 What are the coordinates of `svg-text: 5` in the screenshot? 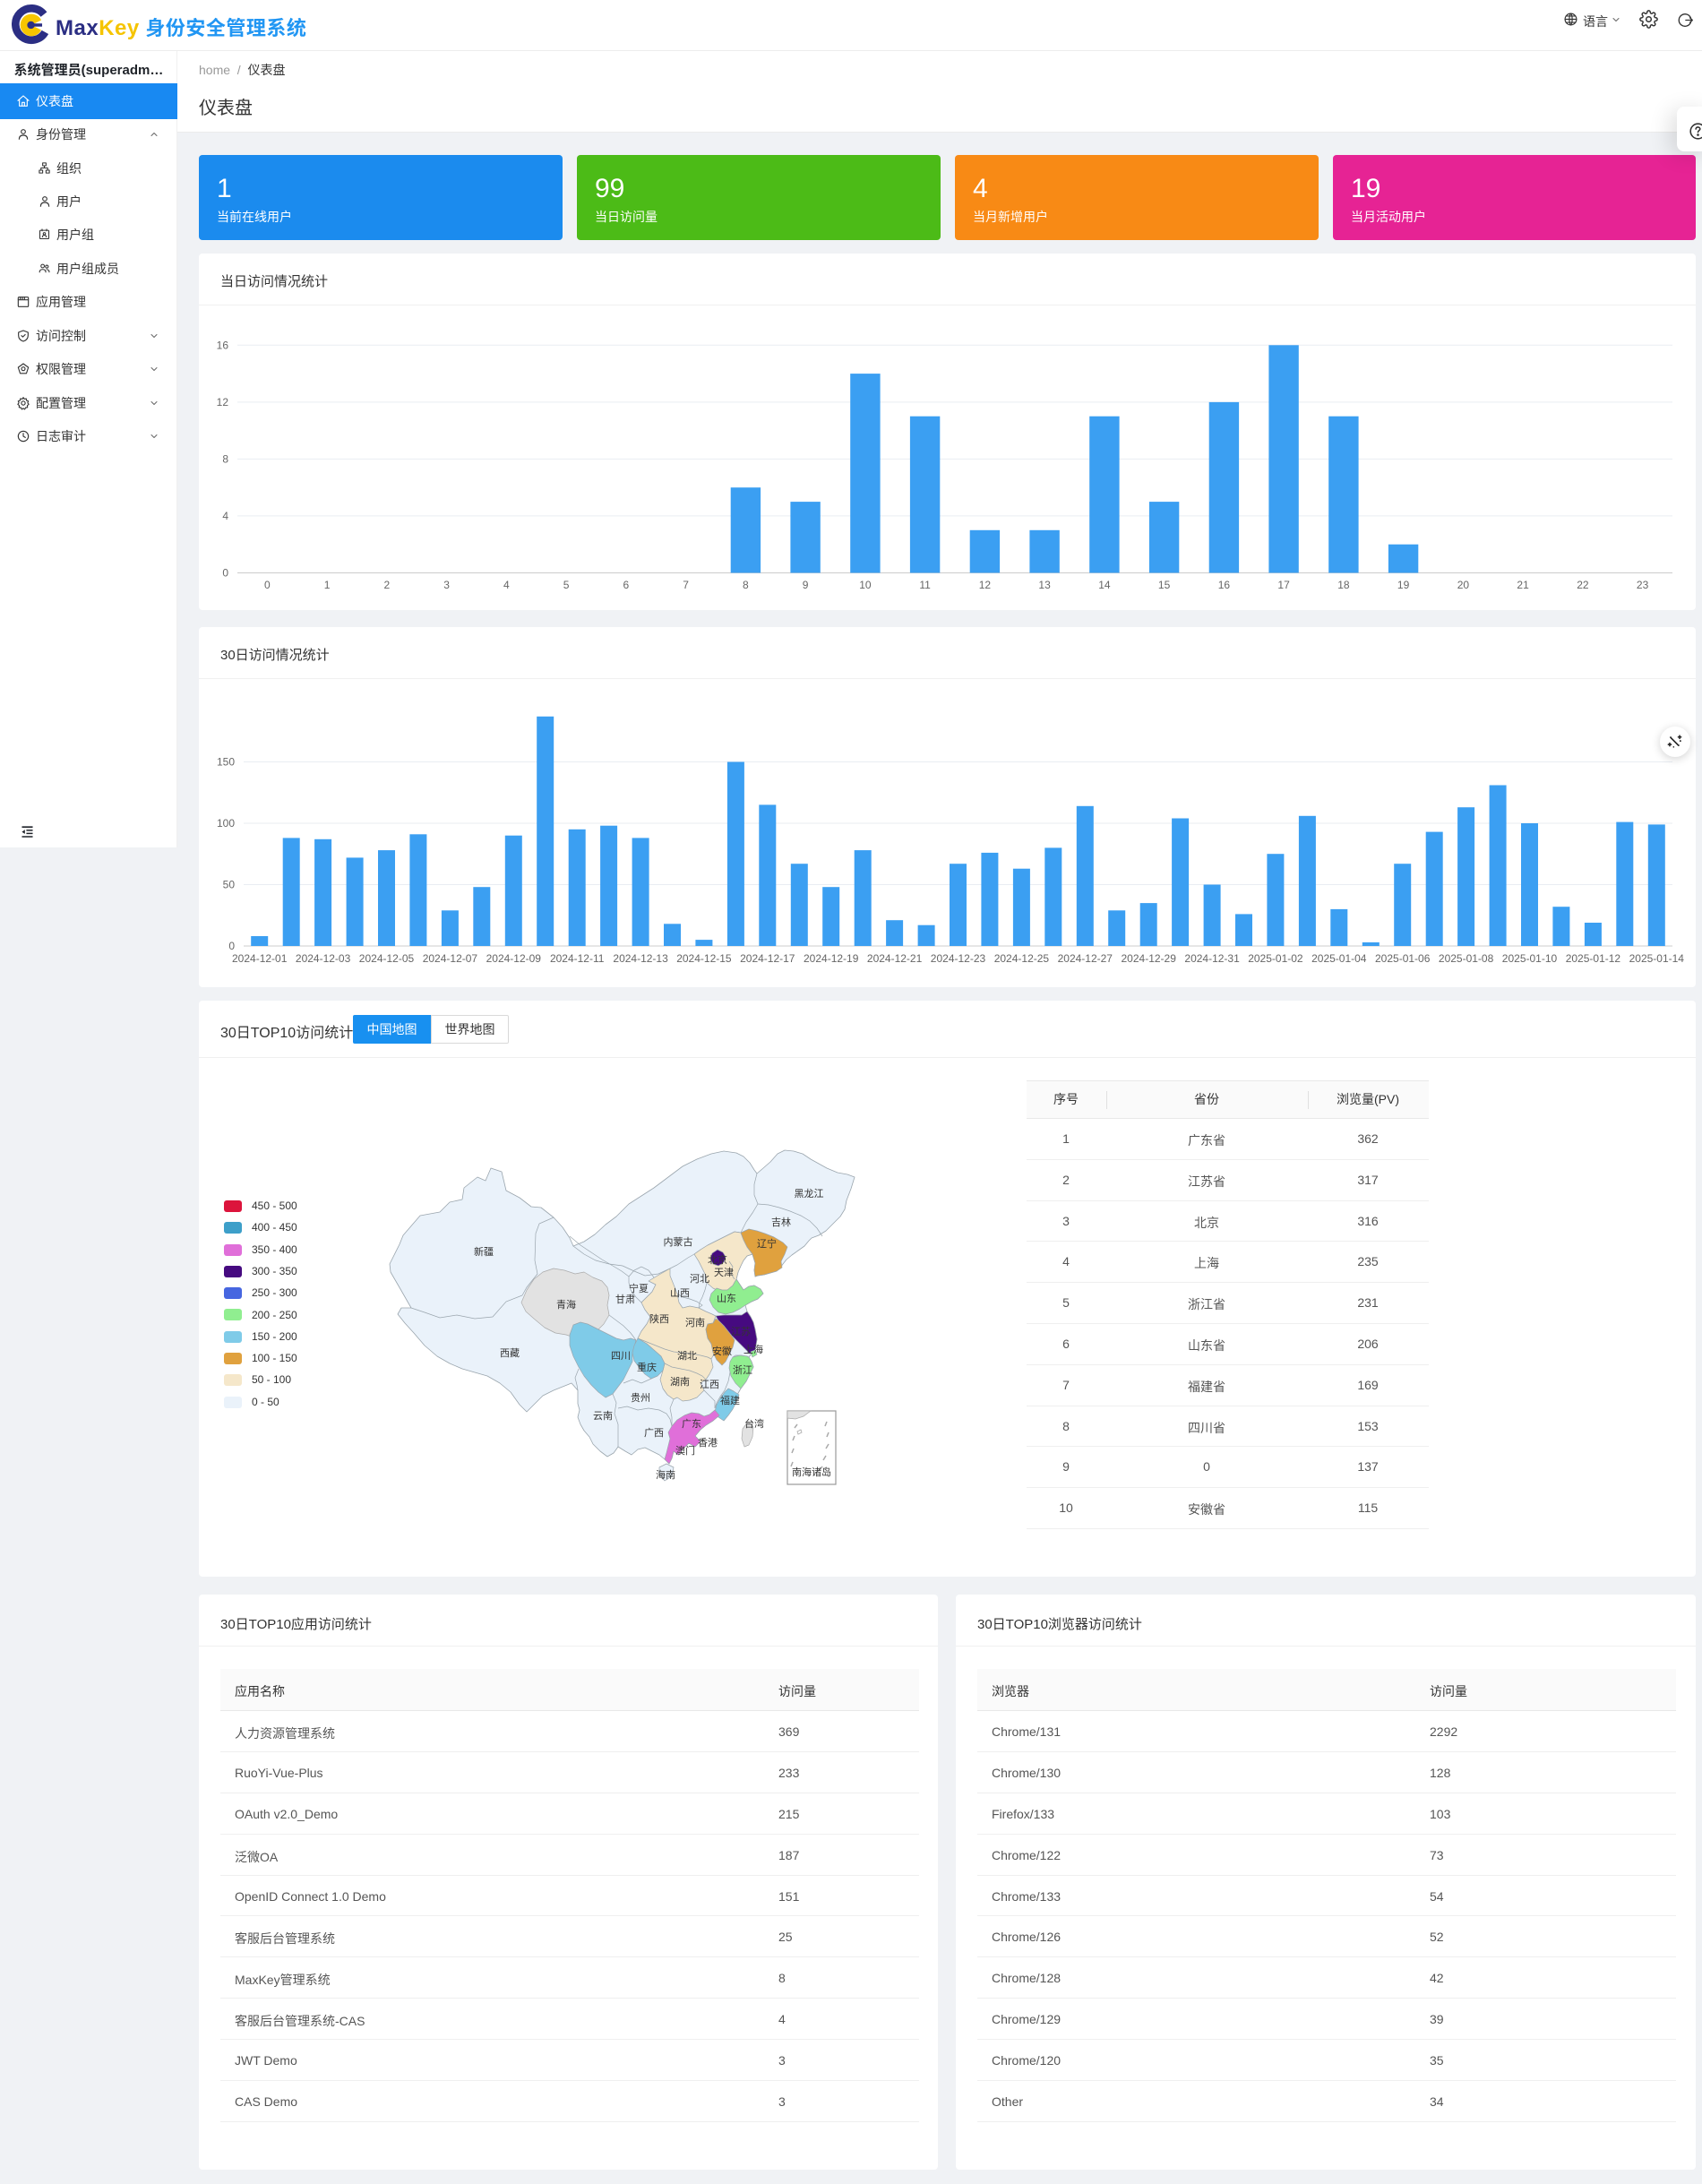 It's located at (566, 585).